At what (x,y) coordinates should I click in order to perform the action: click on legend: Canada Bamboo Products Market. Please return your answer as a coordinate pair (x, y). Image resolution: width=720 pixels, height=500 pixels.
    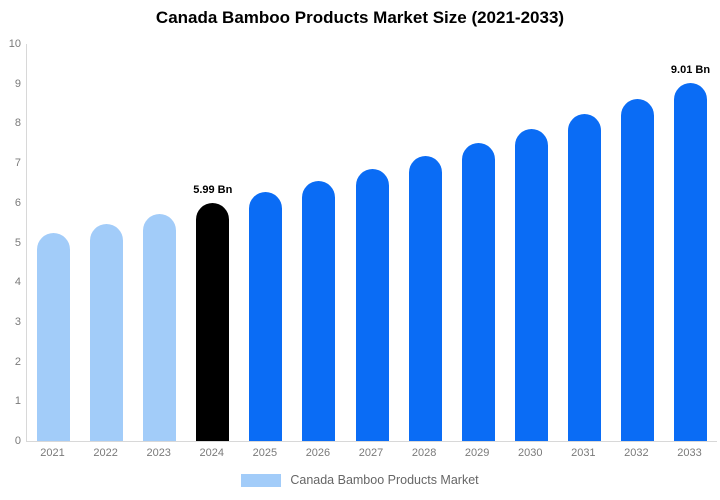
    Looking at the image, I should click on (360, 480).